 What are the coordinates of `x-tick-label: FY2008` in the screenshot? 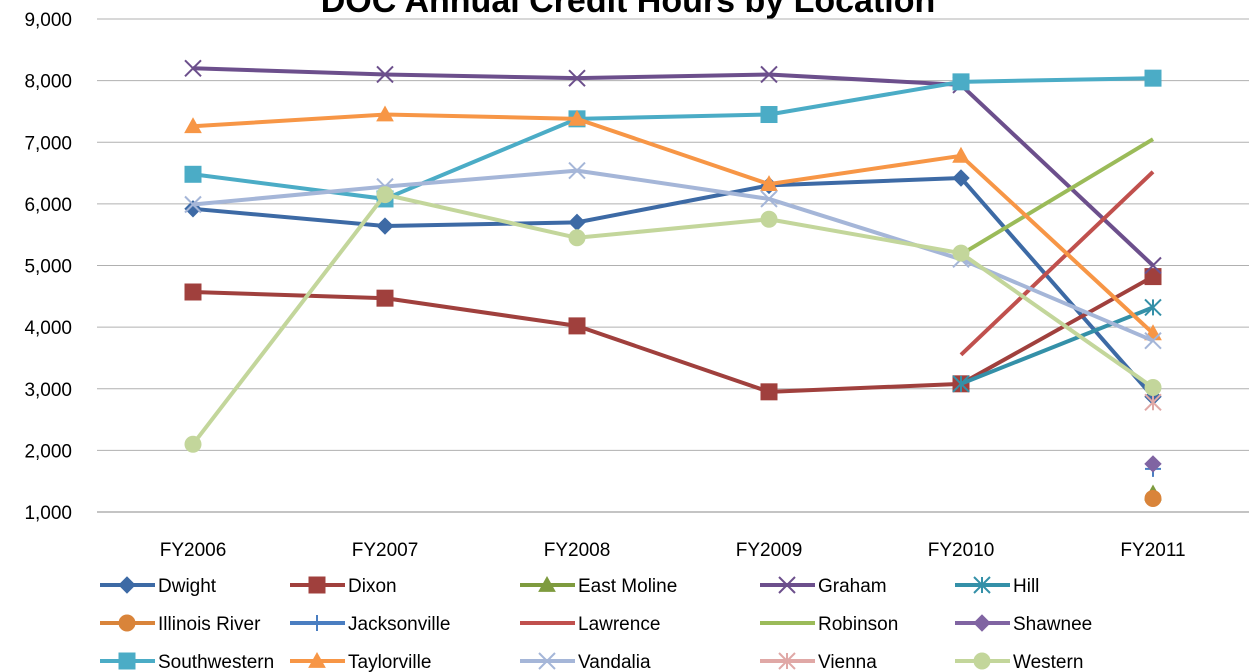 It's located at (577, 550).